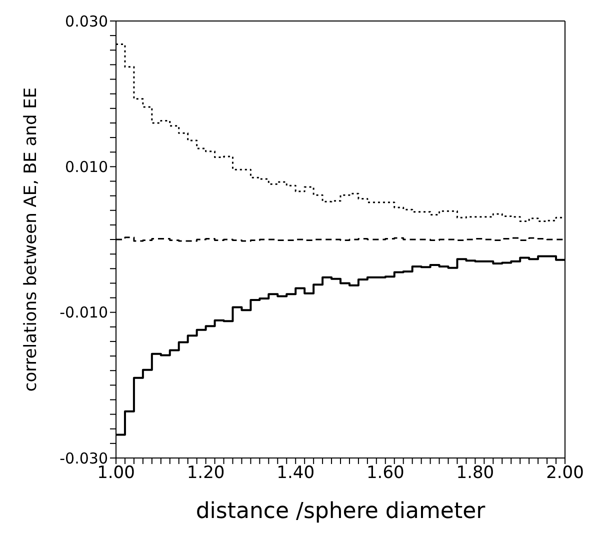 This screenshot has width=599, height=536. Describe the element at coordinates (295, 473) in the screenshot. I see `x-tick-label: 1.40` at that location.